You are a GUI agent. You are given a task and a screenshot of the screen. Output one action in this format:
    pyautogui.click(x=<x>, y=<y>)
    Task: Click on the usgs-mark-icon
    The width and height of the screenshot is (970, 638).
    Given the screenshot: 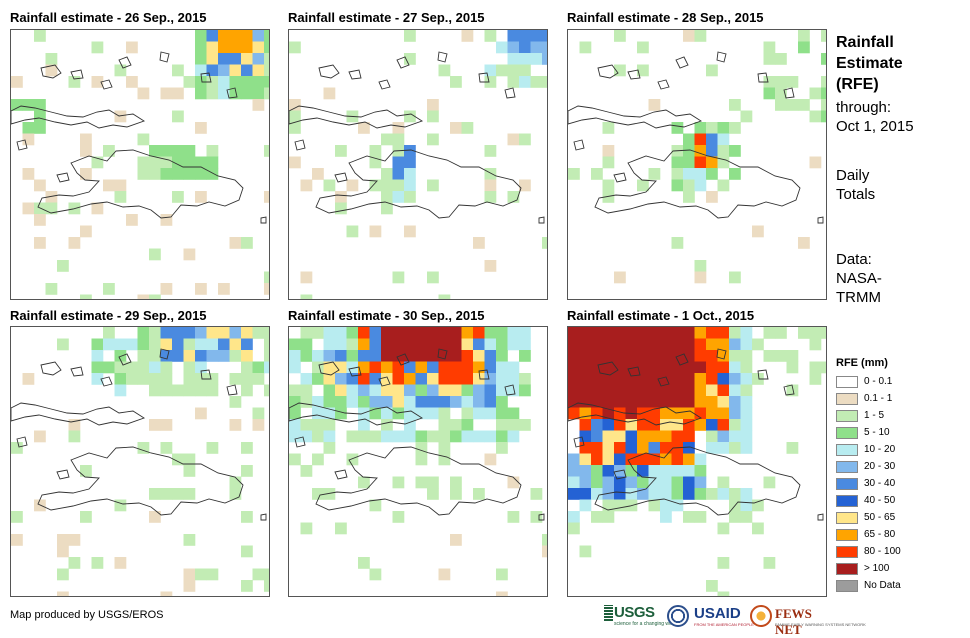 What is the action you would take?
    pyautogui.click(x=608, y=613)
    